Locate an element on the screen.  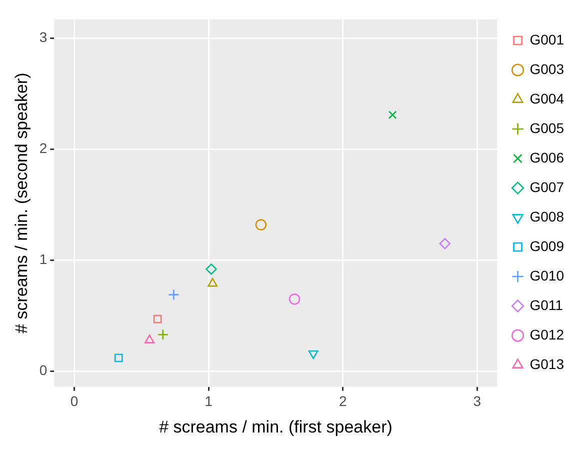
x-tick-label: 2 is located at coordinates (342, 401).